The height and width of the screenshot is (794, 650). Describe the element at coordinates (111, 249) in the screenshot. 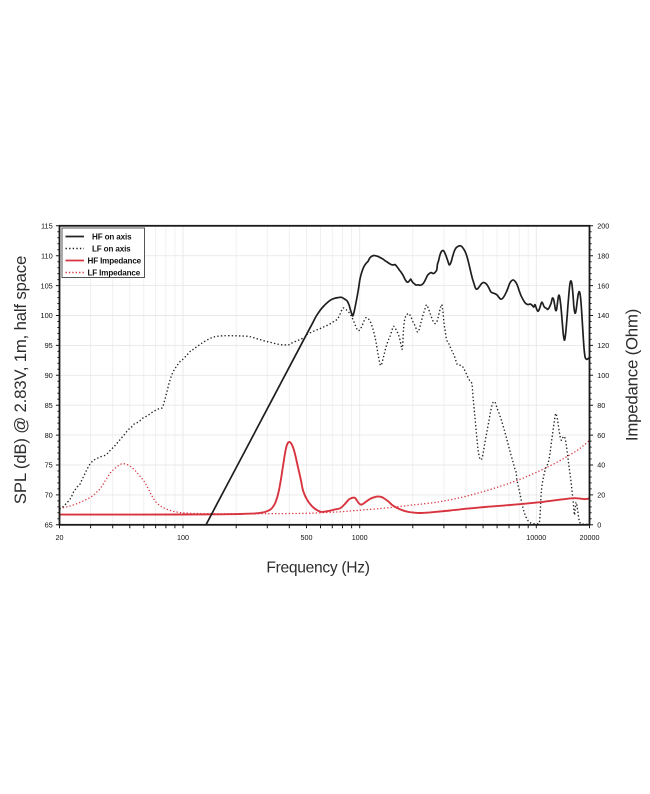

I see `svg-text: LF on axis` at that location.